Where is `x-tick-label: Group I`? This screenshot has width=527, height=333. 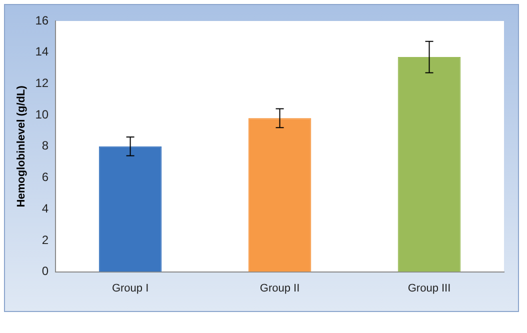 x-tick-label: Group I is located at coordinates (130, 288).